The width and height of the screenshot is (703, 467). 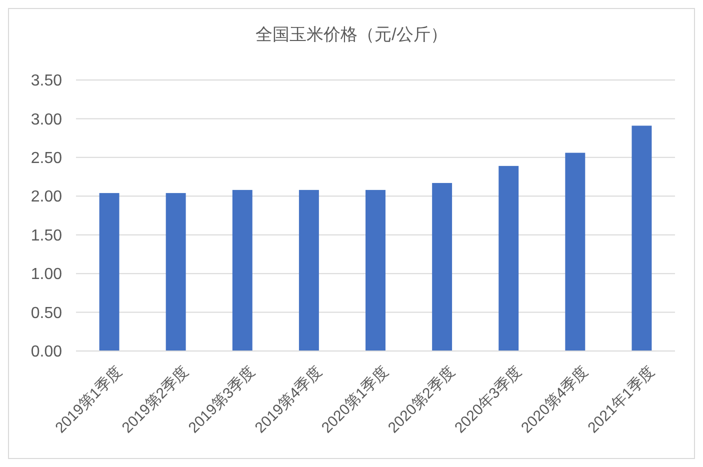 I want to click on y-tick-label: 1.50, so click(x=46, y=235).